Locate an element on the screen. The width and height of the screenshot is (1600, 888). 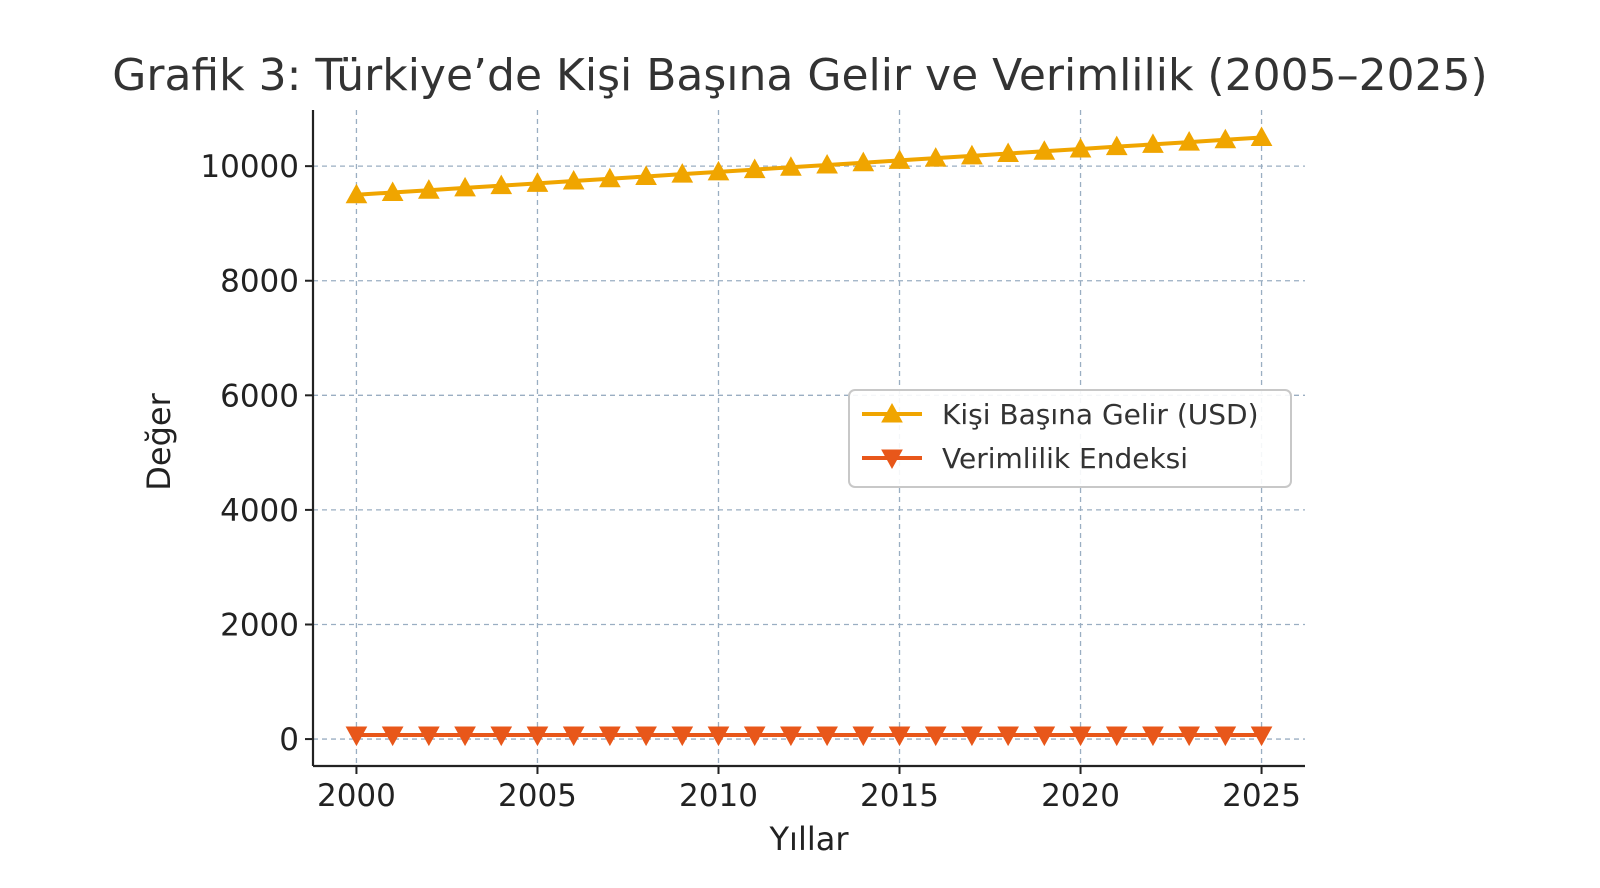
x-axis-label: Yıllar is located at coordinates (809, 839).